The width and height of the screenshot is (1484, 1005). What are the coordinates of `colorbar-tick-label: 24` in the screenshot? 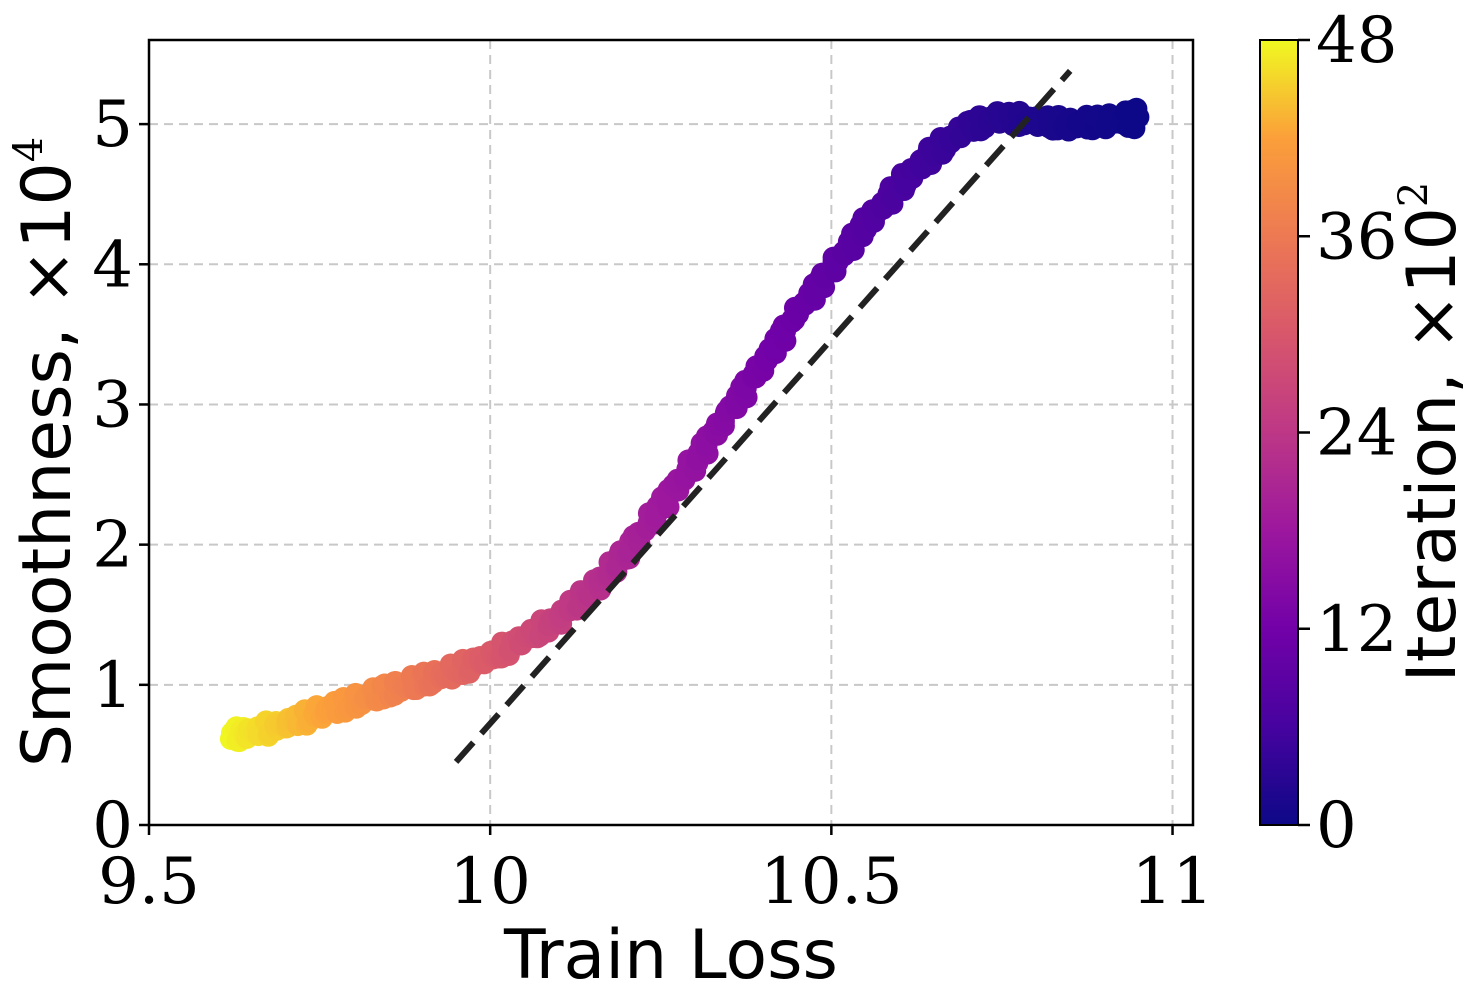 It's located at (1356, 434).